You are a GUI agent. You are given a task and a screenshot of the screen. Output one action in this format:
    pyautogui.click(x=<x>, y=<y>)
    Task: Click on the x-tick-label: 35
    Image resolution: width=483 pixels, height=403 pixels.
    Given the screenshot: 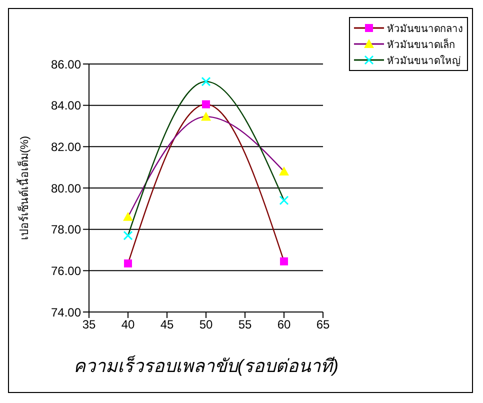 What is the action you would take?
    pyautogui.click(x=89, y=325)
    